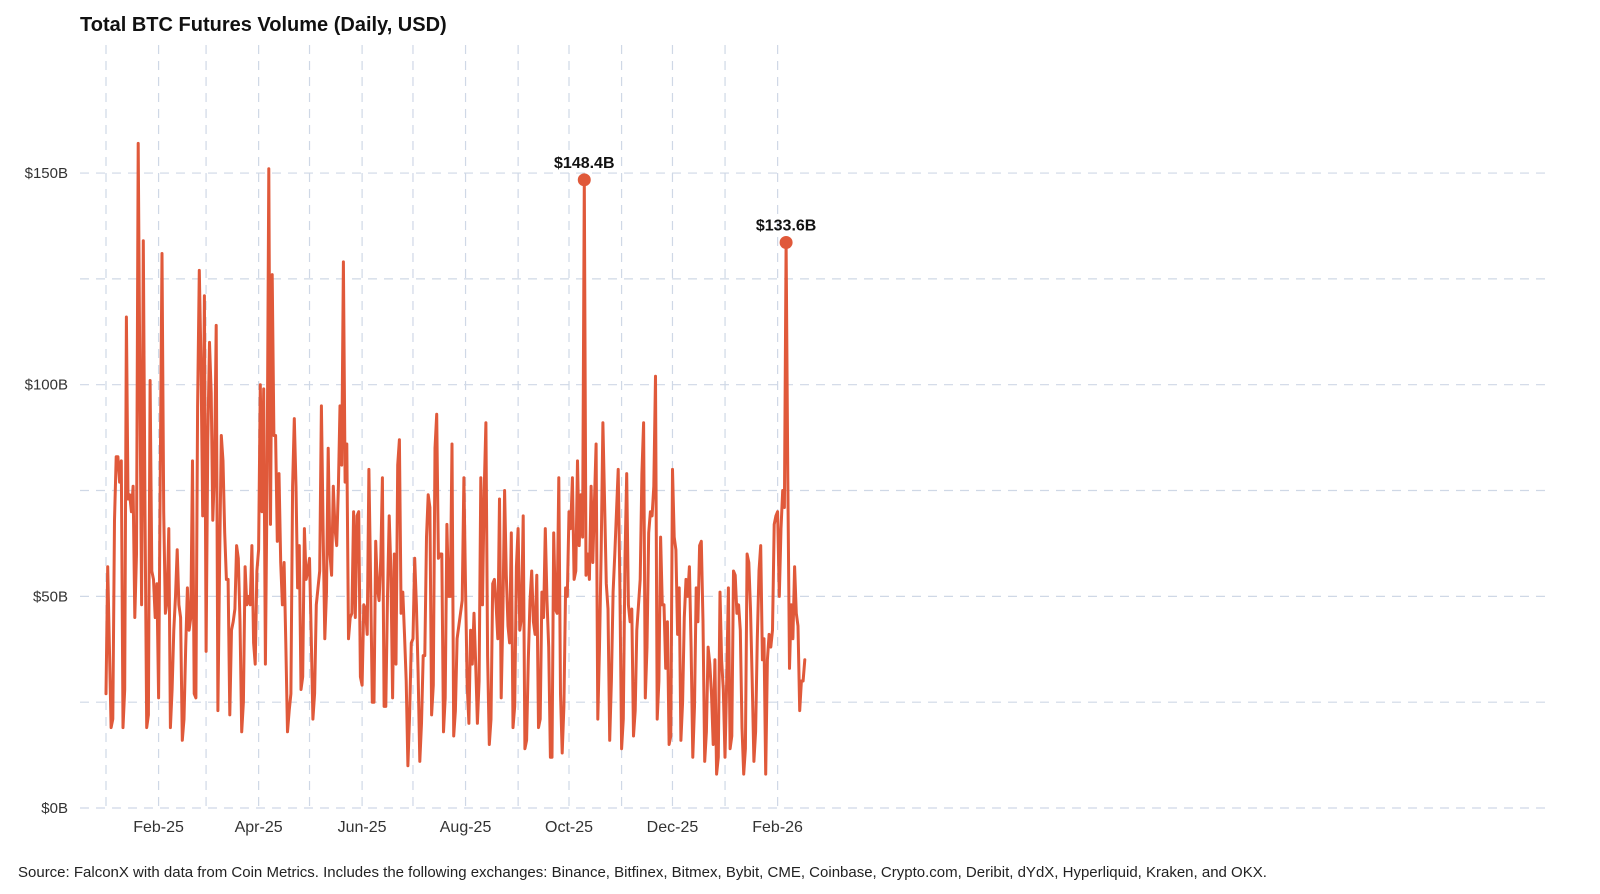 The image size is (1600, 894). Describe the element at coordinates (46, 385) in the screenshot. I see `y-tick-label: $100B` at that location.